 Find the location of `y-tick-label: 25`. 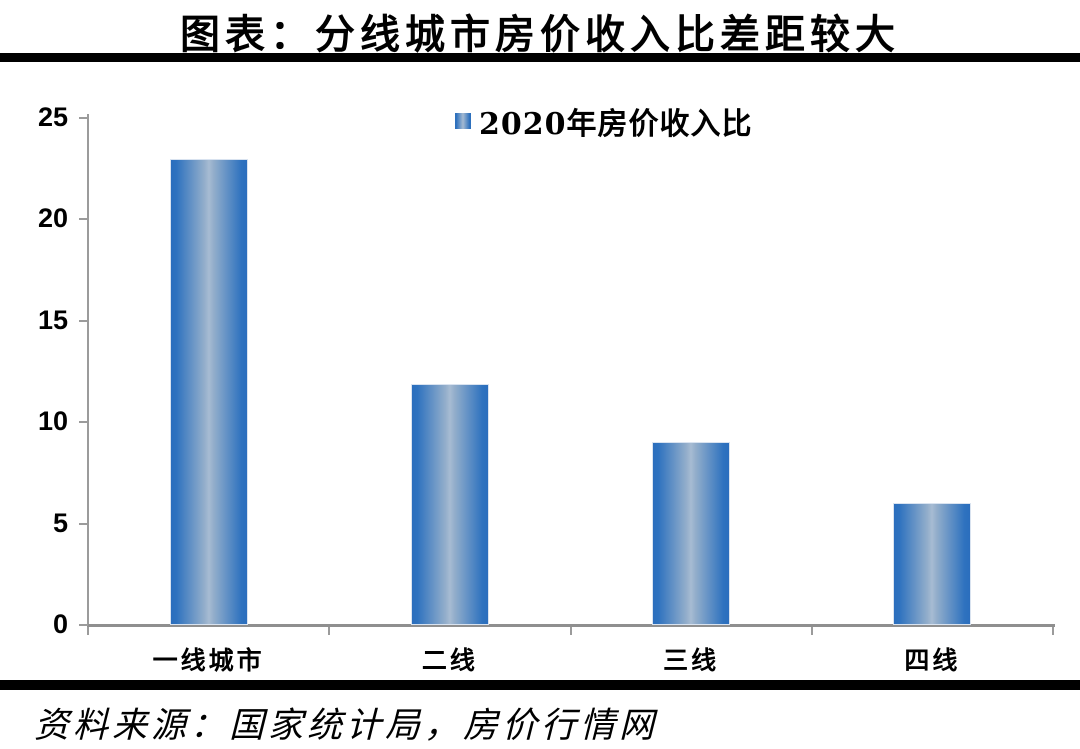

y-tick-label: 25 is located at coordinates (52, 117).